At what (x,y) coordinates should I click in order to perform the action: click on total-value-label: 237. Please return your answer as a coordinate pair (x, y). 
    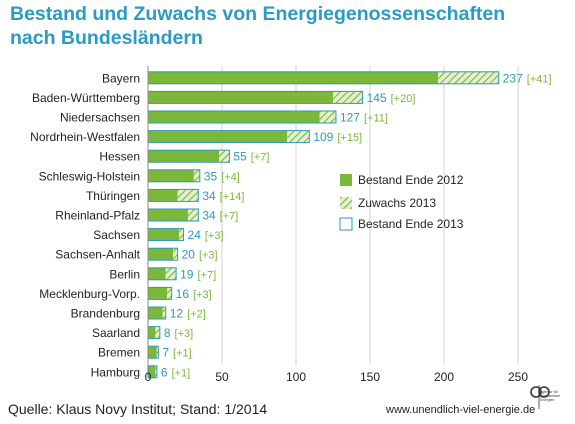
    Looking at the image, I should click on (513, 78).